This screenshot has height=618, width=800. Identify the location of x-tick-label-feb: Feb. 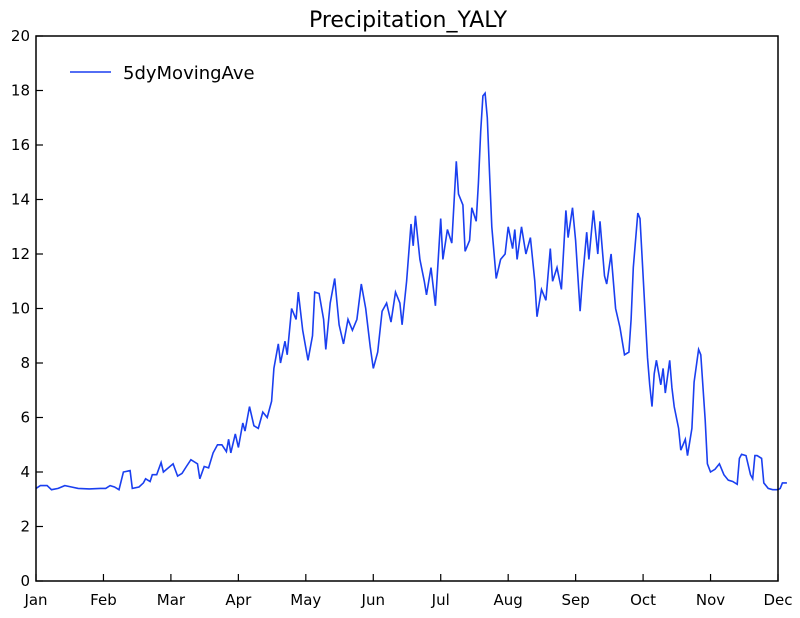
(103, 600).